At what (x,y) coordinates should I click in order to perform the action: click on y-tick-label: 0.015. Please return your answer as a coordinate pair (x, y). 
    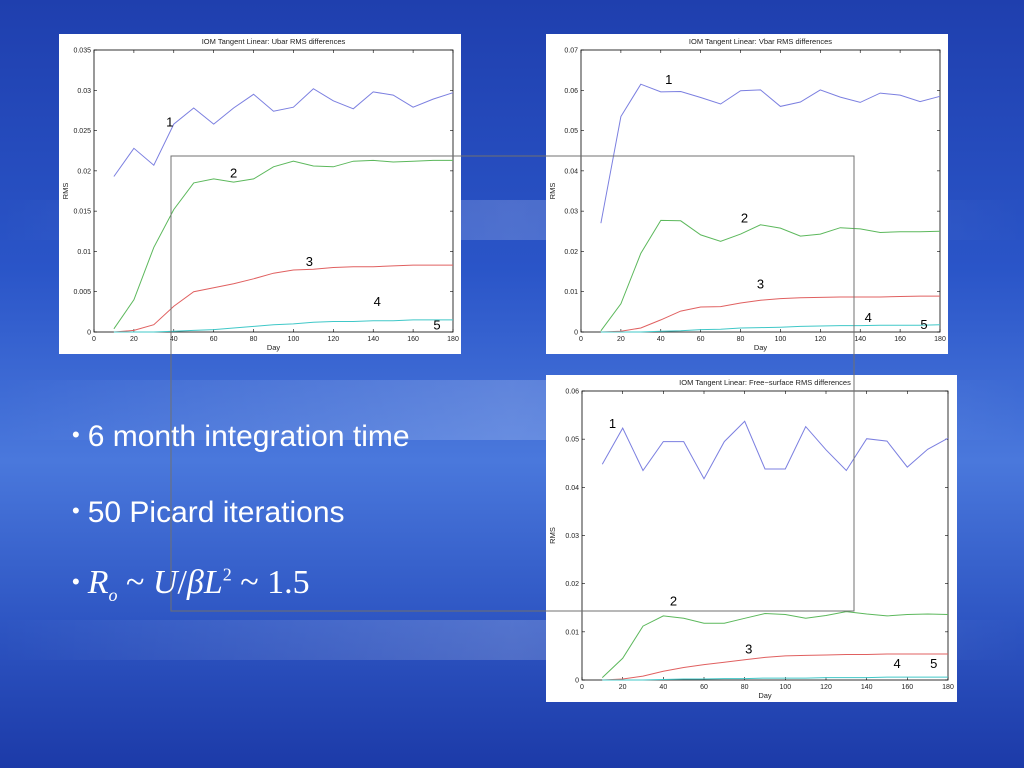
    Looking at the image, I should click on (82, 212).